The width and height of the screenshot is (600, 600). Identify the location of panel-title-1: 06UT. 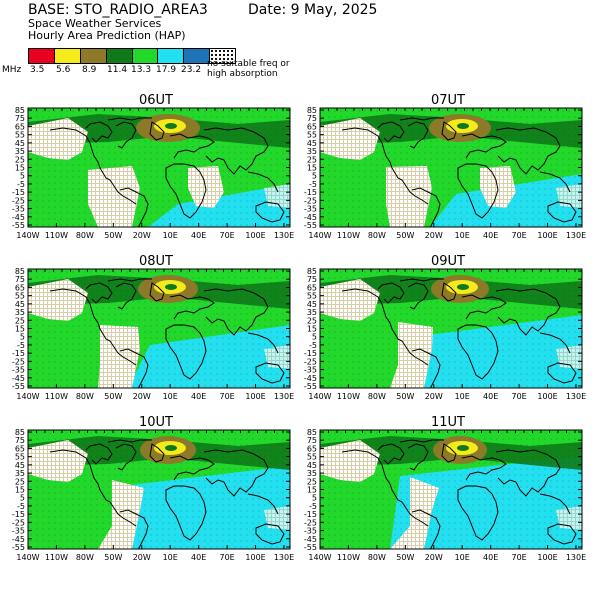
(156, 100).